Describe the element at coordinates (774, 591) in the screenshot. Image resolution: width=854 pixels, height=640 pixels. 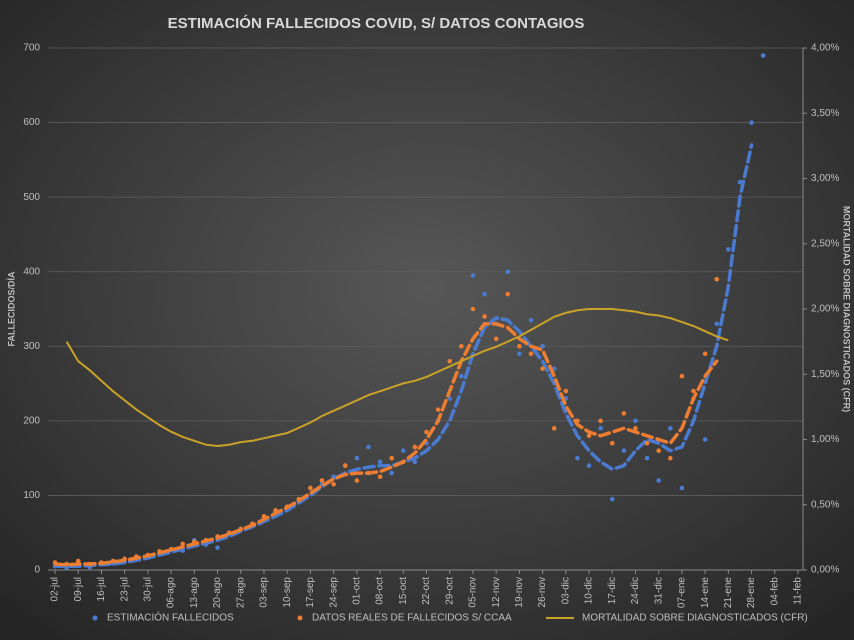
I see `x-tick-label: 04-feb` at that location.